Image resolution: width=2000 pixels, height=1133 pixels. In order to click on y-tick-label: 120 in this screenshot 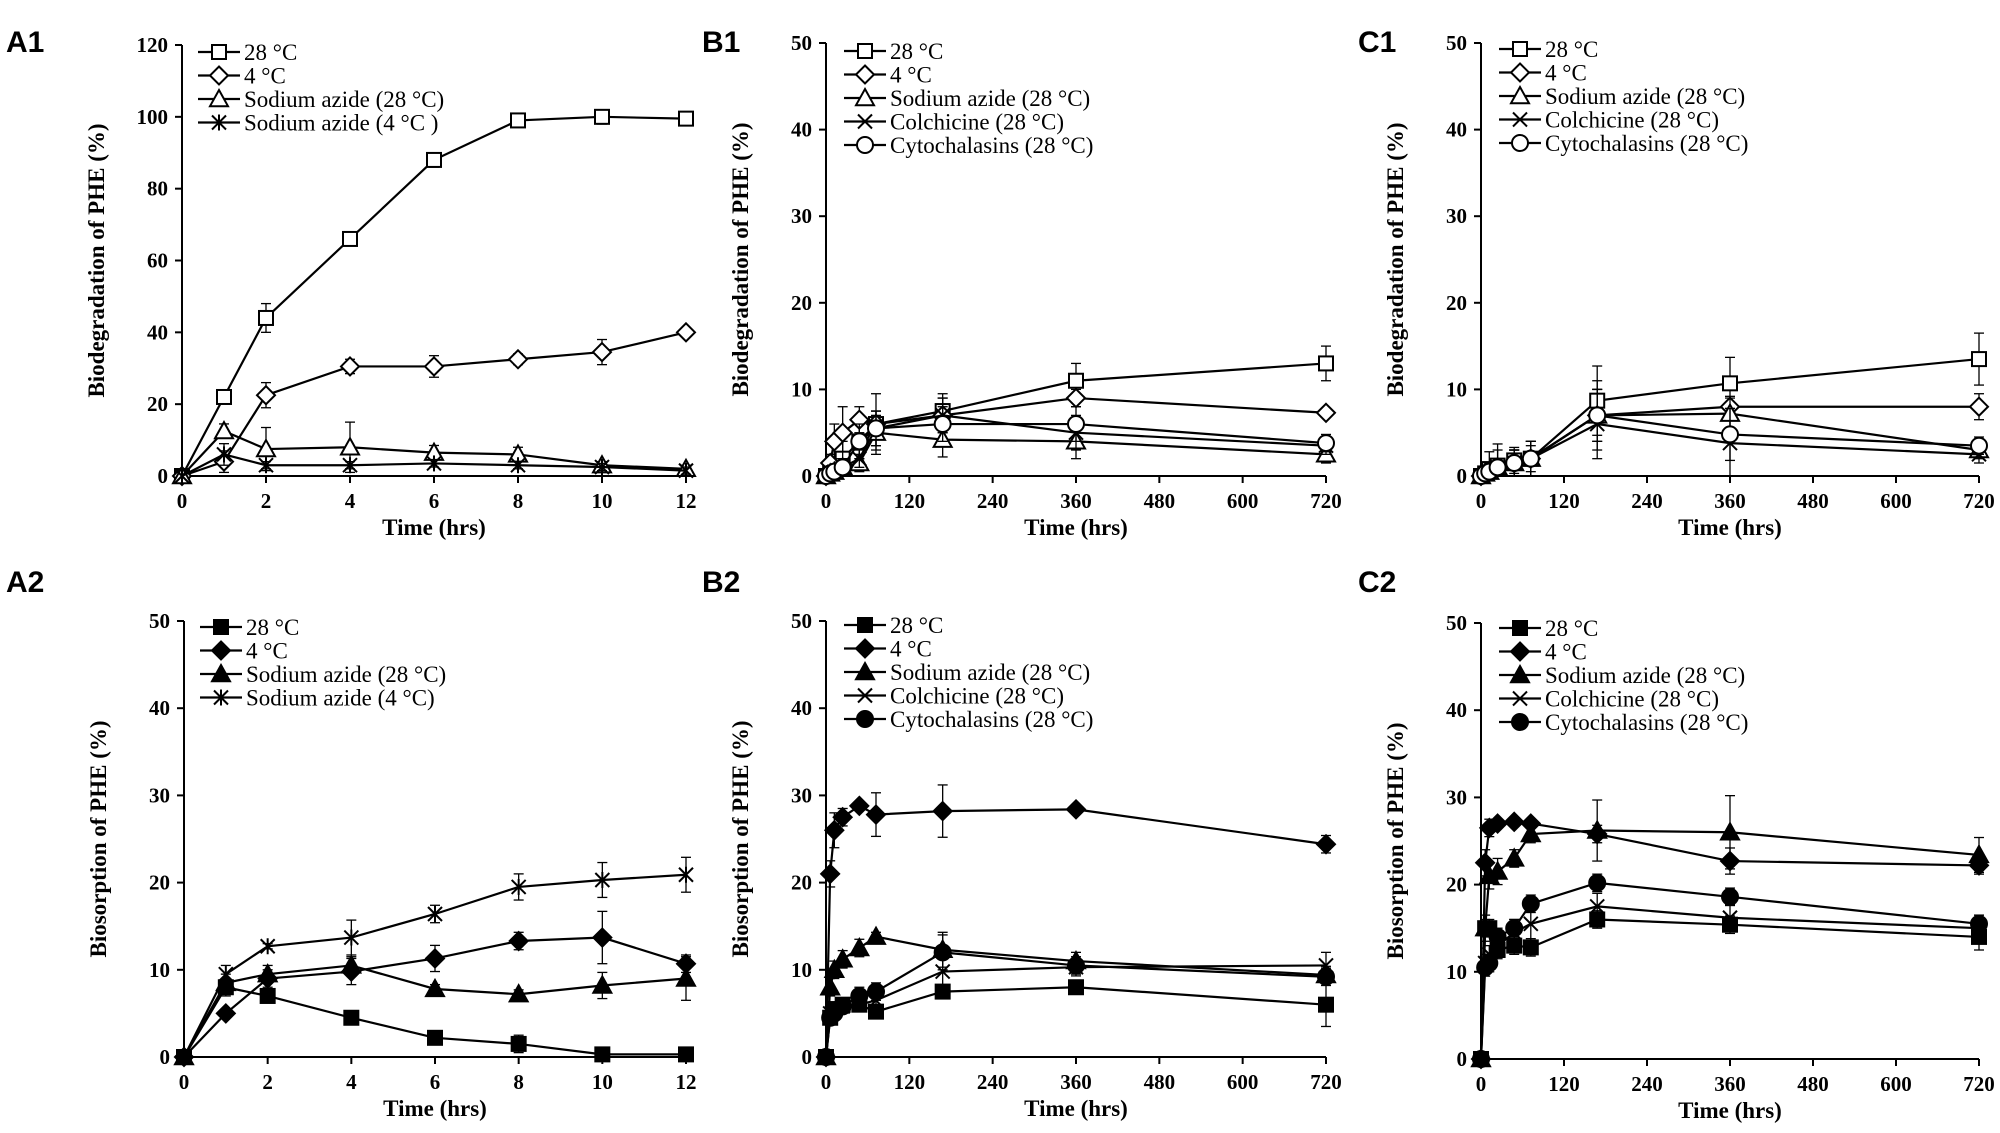, I will do `click(153, 45)`.